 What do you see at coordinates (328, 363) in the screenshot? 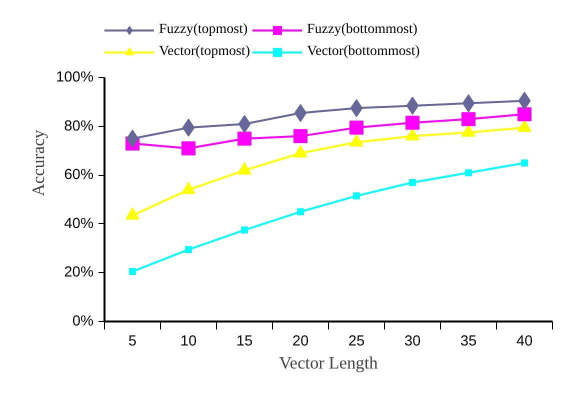
I see `x-axis-title: Vector Length` at bounding box center [328, 363].